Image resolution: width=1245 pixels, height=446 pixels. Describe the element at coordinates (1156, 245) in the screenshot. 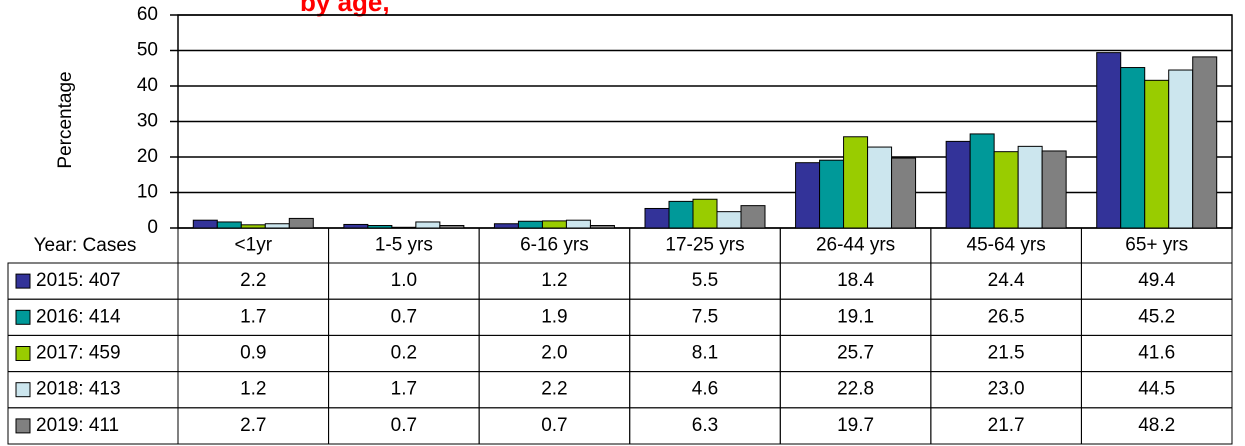

I see `x-tick-label: 65+ yrs` at that location.